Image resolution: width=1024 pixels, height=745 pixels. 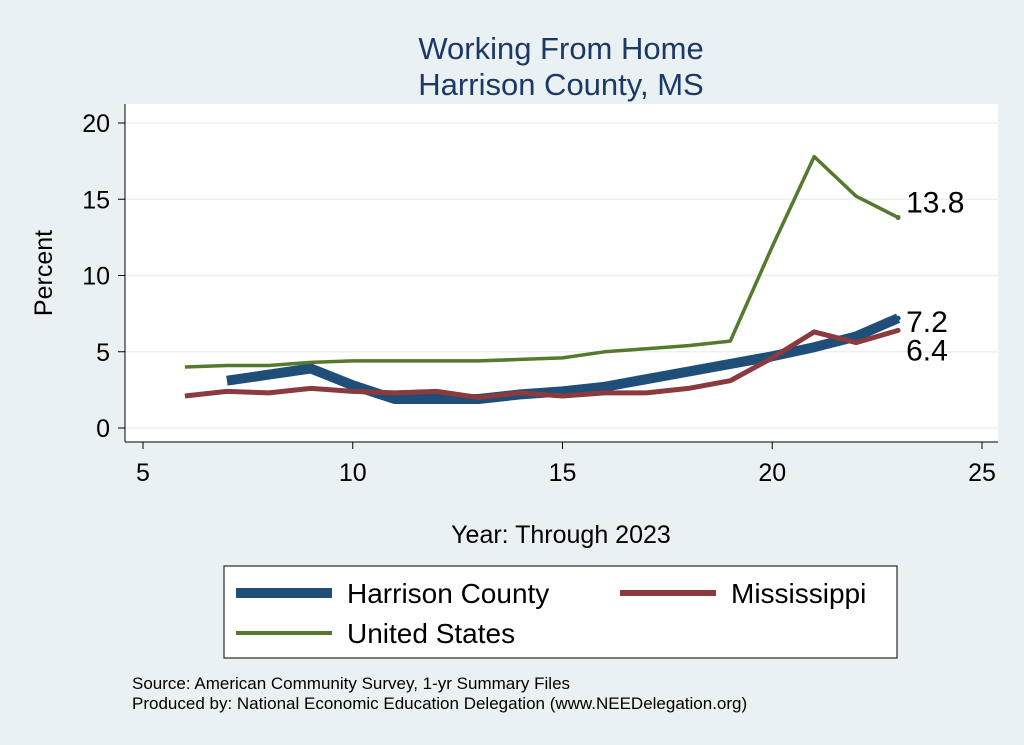 What do you see at coordinates (772, 473) in the screenshot?
I see `x-tick-label: 20` at bounding box center [772, 473].